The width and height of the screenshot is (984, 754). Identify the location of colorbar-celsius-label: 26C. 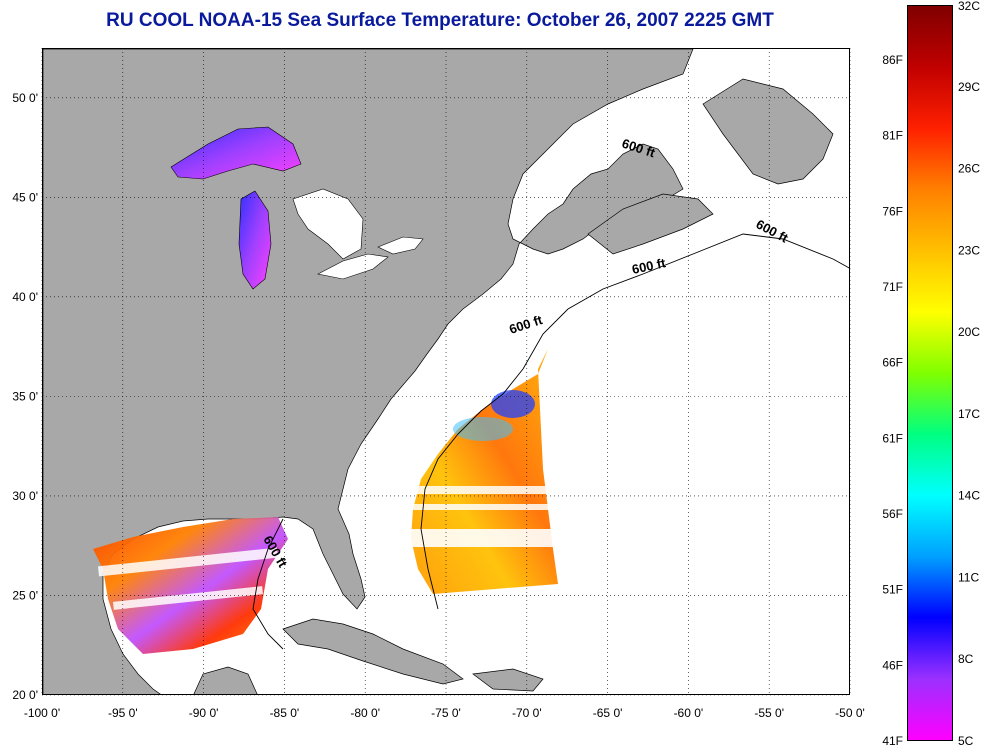
(969, 169).